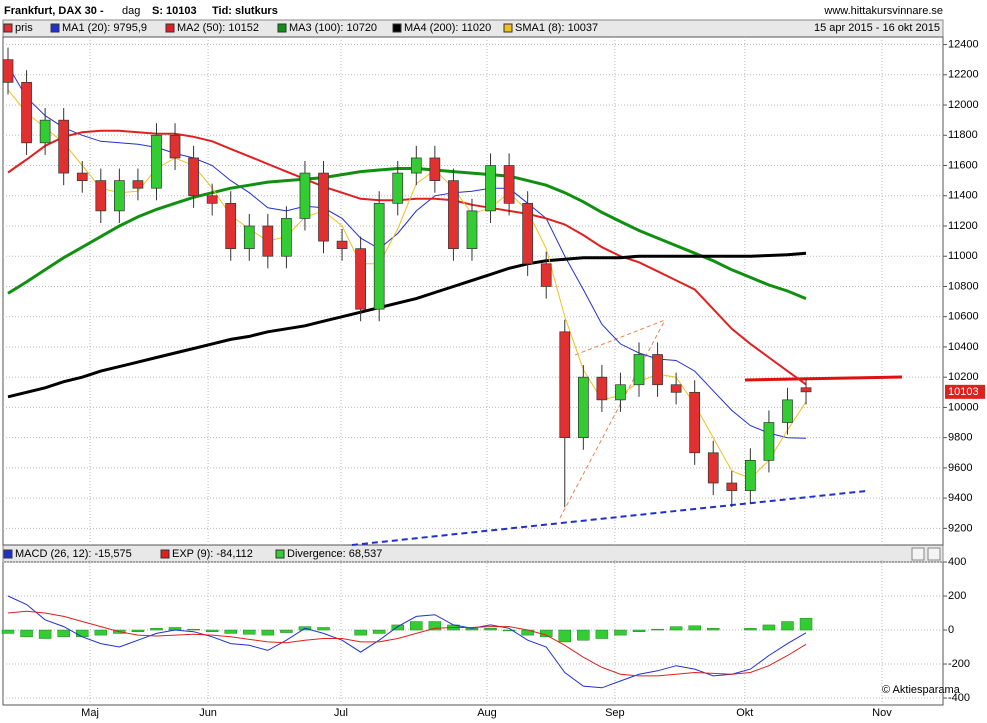  What do you see at coordinates (131, 11) in the screenshot?
I see `period: dag` at bounding box center [131, 11].